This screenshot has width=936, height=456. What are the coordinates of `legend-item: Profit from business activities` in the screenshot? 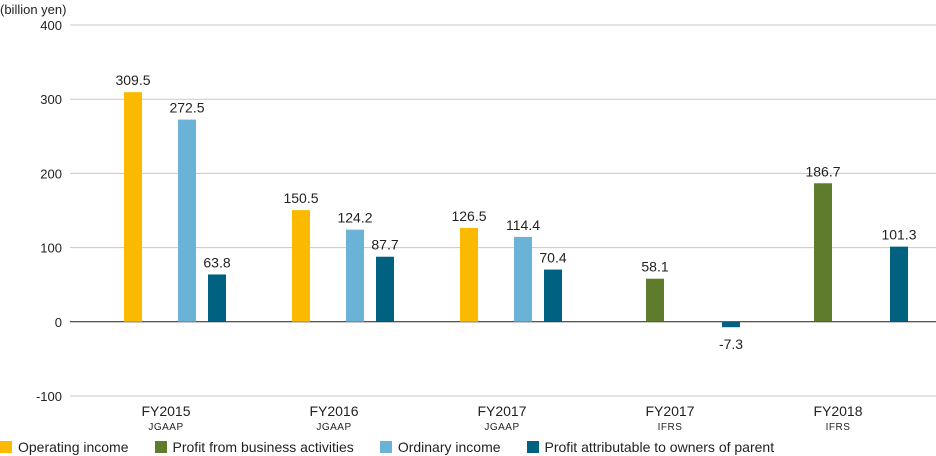 It's located at (254, 447).